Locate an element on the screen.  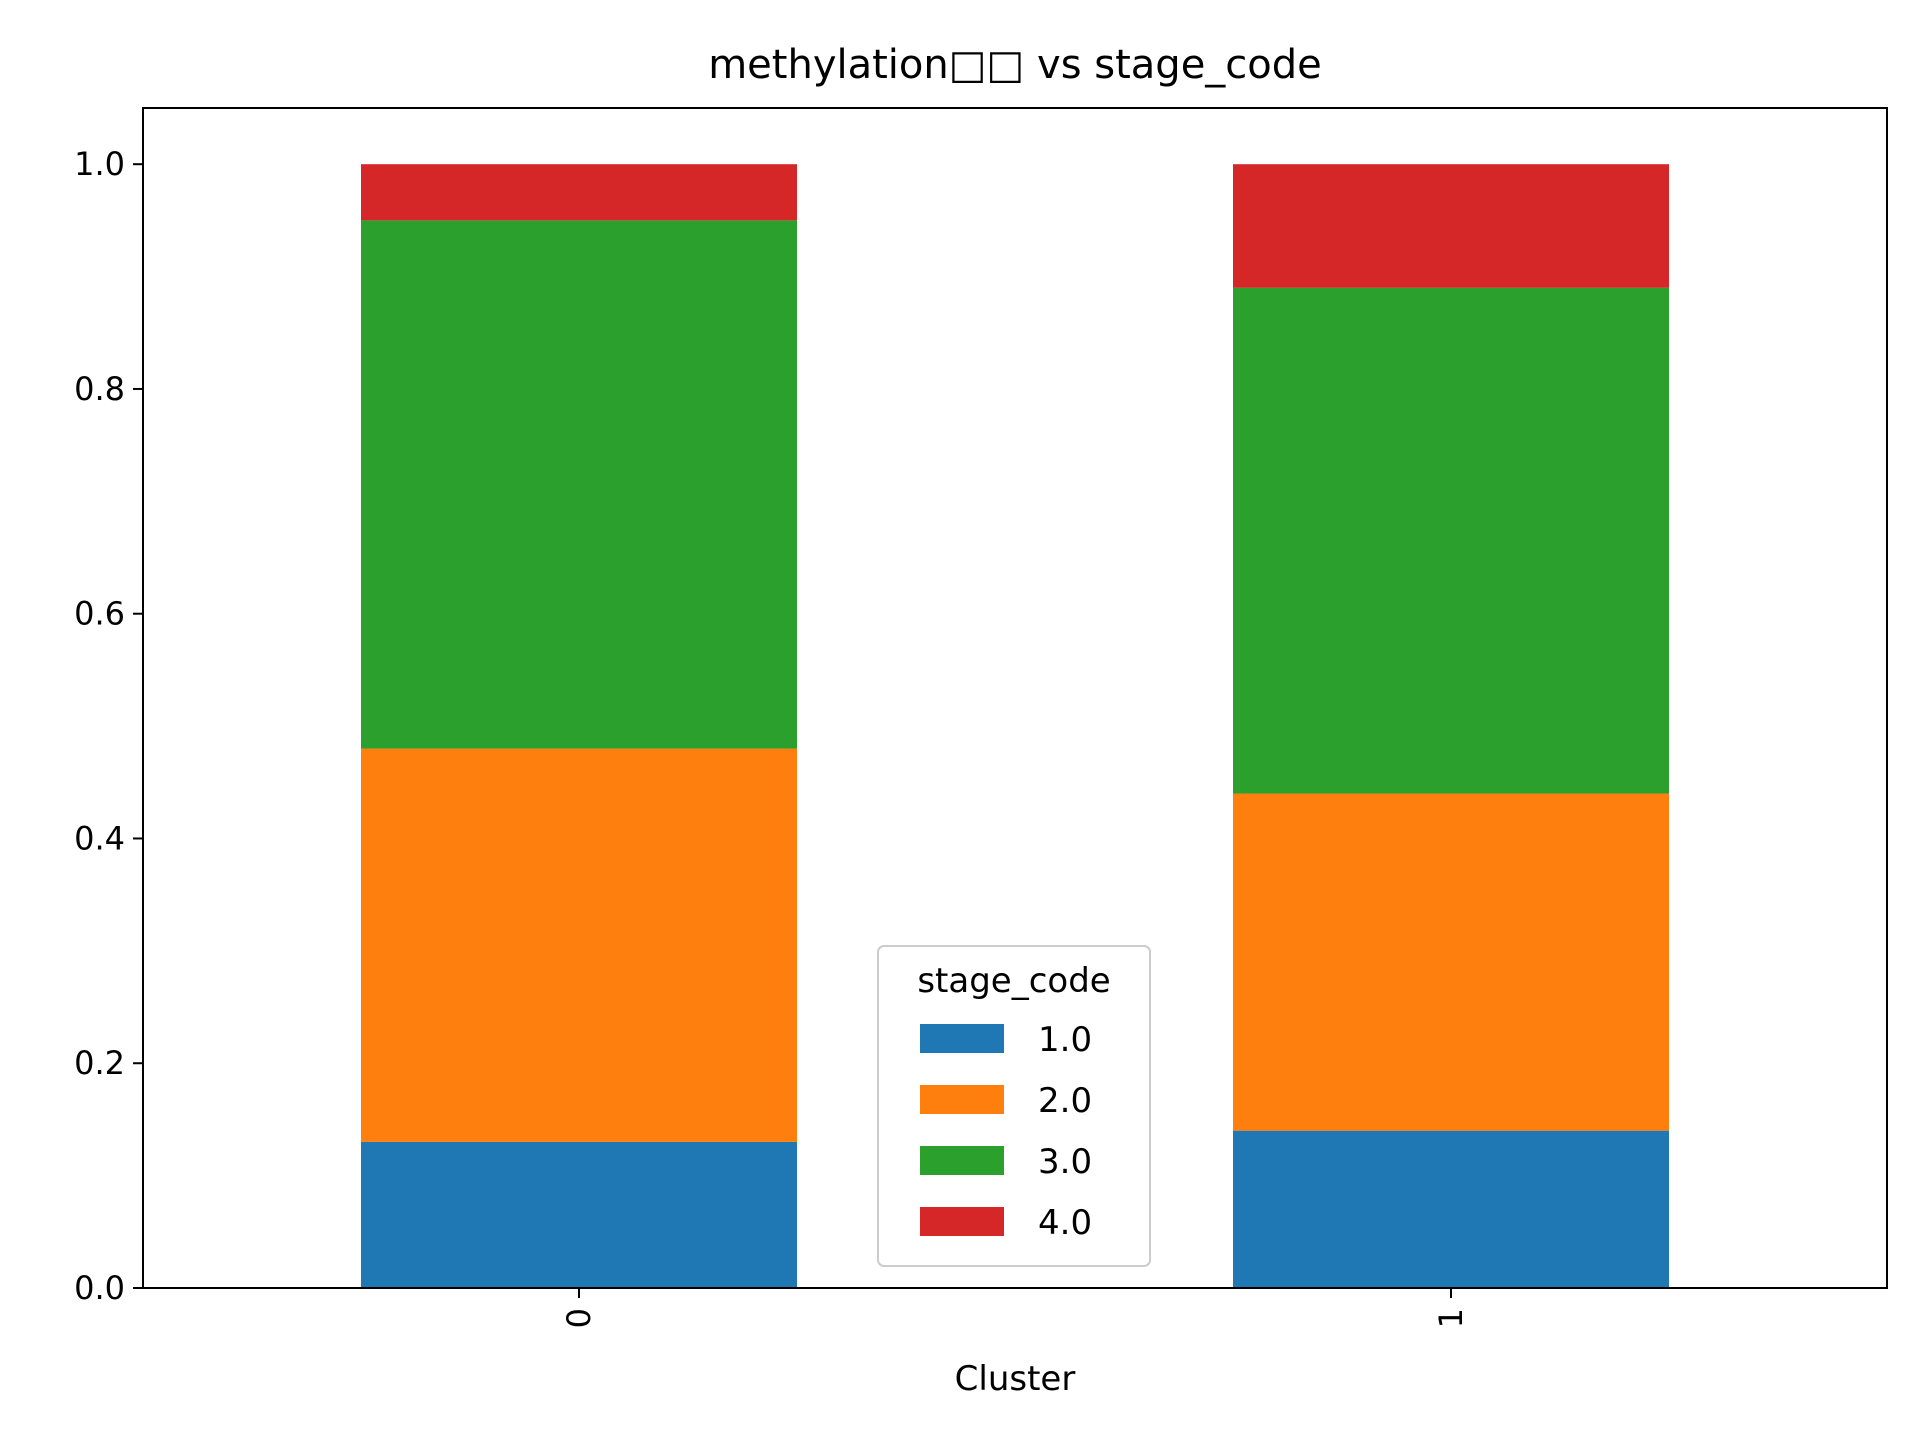
legend-entry-label: 1.0 is located at coordinates (1065, 1040).